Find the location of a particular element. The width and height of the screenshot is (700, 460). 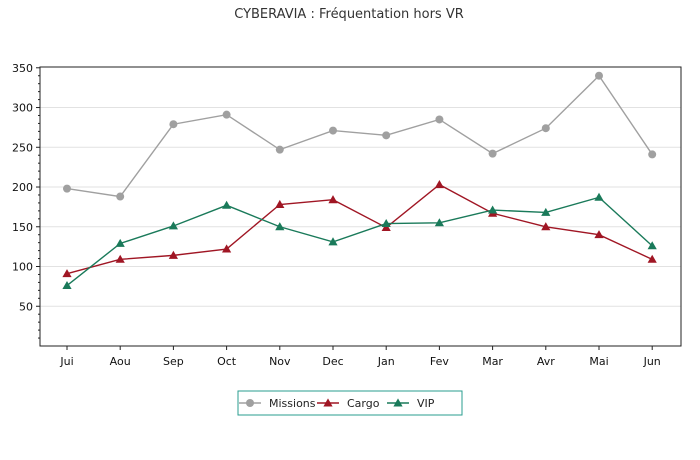

legend-box is located at coordinates (350, 403).